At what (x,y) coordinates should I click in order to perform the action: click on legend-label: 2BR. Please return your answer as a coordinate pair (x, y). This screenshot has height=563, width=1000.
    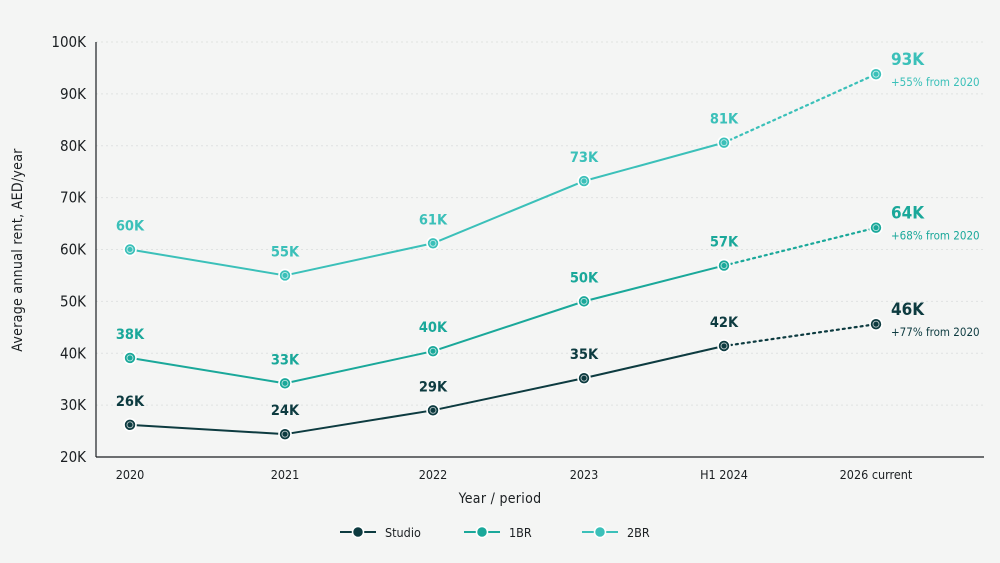
    Looking at the image, I should click on (638, 532).